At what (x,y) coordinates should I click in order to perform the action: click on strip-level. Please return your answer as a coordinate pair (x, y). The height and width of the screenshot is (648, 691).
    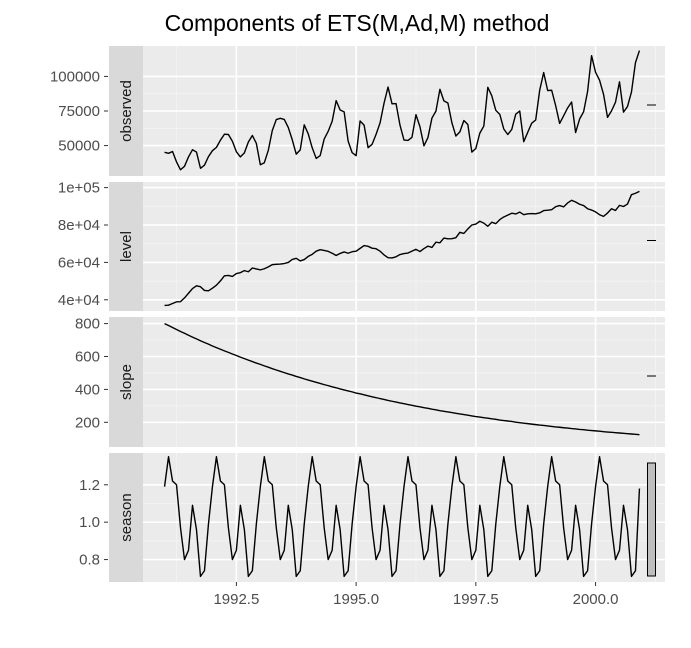
    Looking at the image, I should click on (126, 246).